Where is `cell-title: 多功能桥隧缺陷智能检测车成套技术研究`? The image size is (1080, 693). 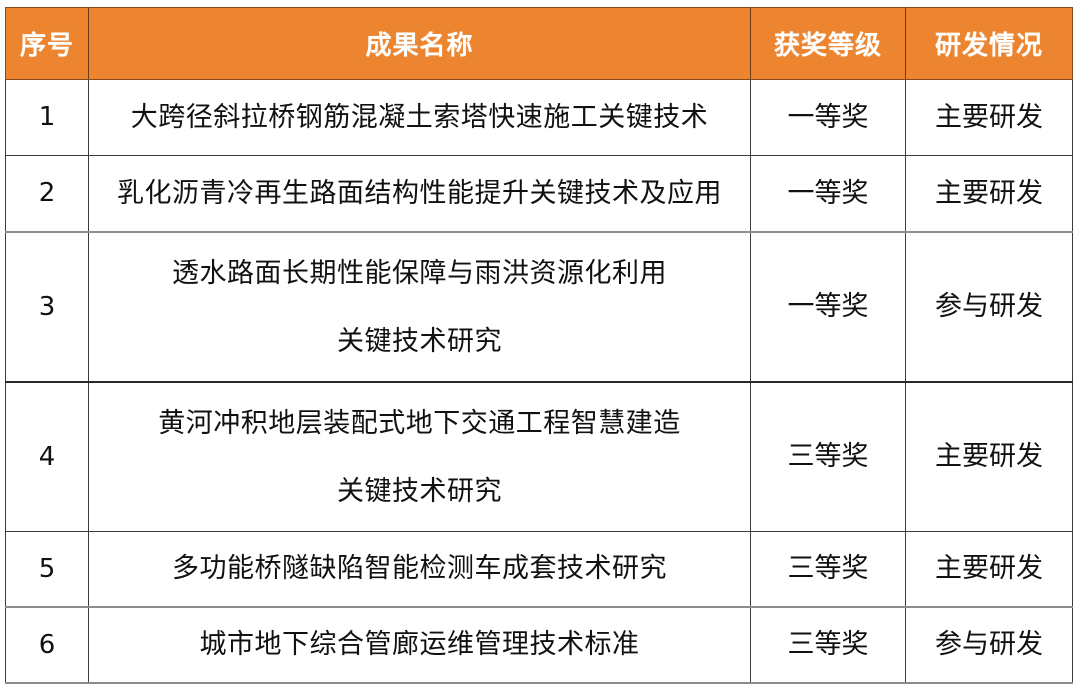
cell-title: 多功能桥隧缺陷智能检测车成套技术研究 is located at coordinates (419, 569).